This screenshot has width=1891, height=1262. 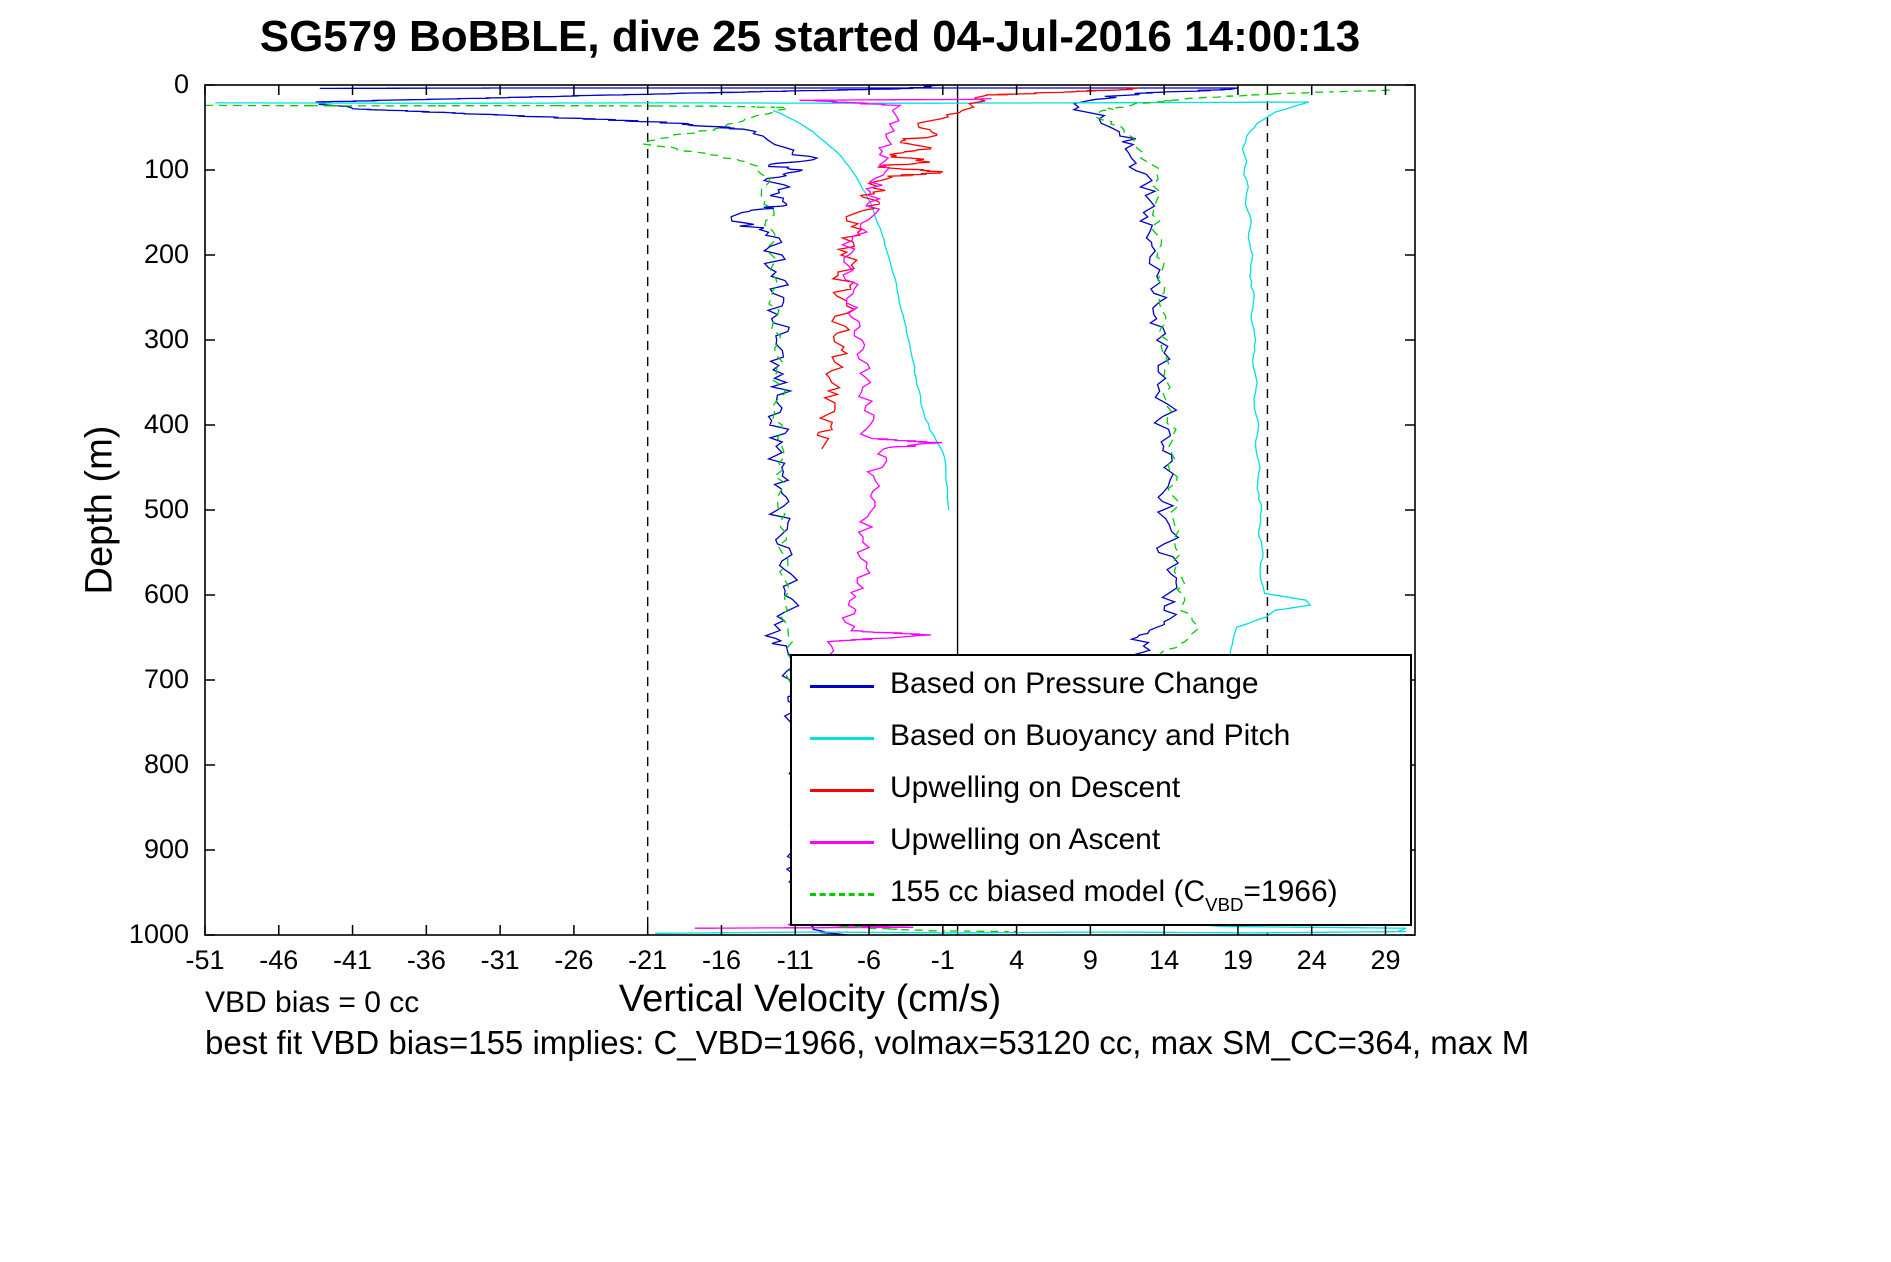 What do you see at coordinates (279, 960) in the screenshot?
I see `x-tick-label: -46` at bounding box center [279, 960].